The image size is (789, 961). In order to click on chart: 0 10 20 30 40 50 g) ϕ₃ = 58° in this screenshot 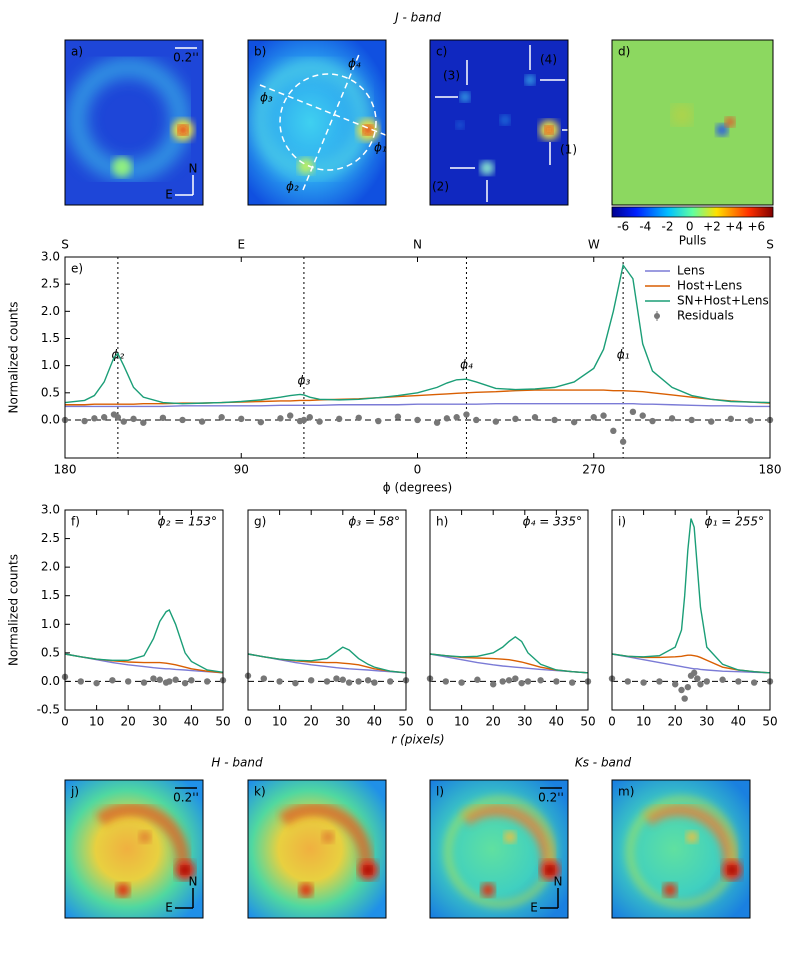, I will do `click(329, 619)`.